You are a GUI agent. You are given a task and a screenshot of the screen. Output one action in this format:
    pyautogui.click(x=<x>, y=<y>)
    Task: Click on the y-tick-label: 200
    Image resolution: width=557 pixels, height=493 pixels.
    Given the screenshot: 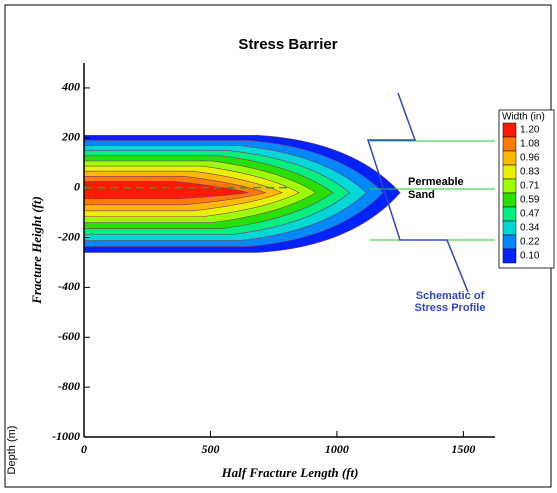 What is the action you would take?
    pyautogui.click(x=70, y=137)
    